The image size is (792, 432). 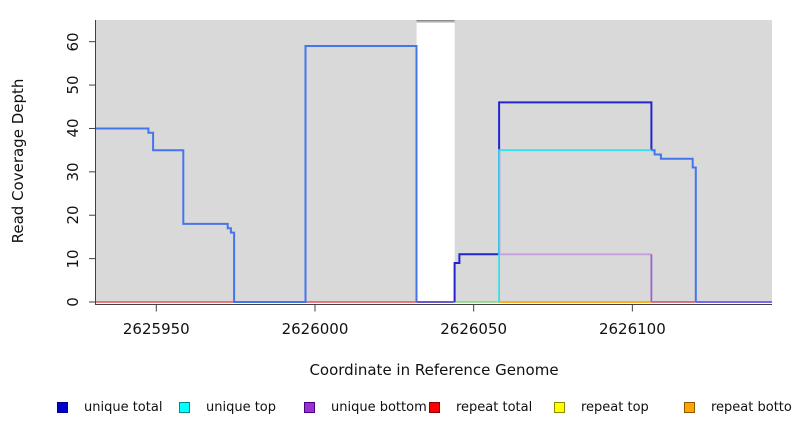 I want to click on x-axis-title: Coordinate in Reference Genome, so click(x=434, y=370).